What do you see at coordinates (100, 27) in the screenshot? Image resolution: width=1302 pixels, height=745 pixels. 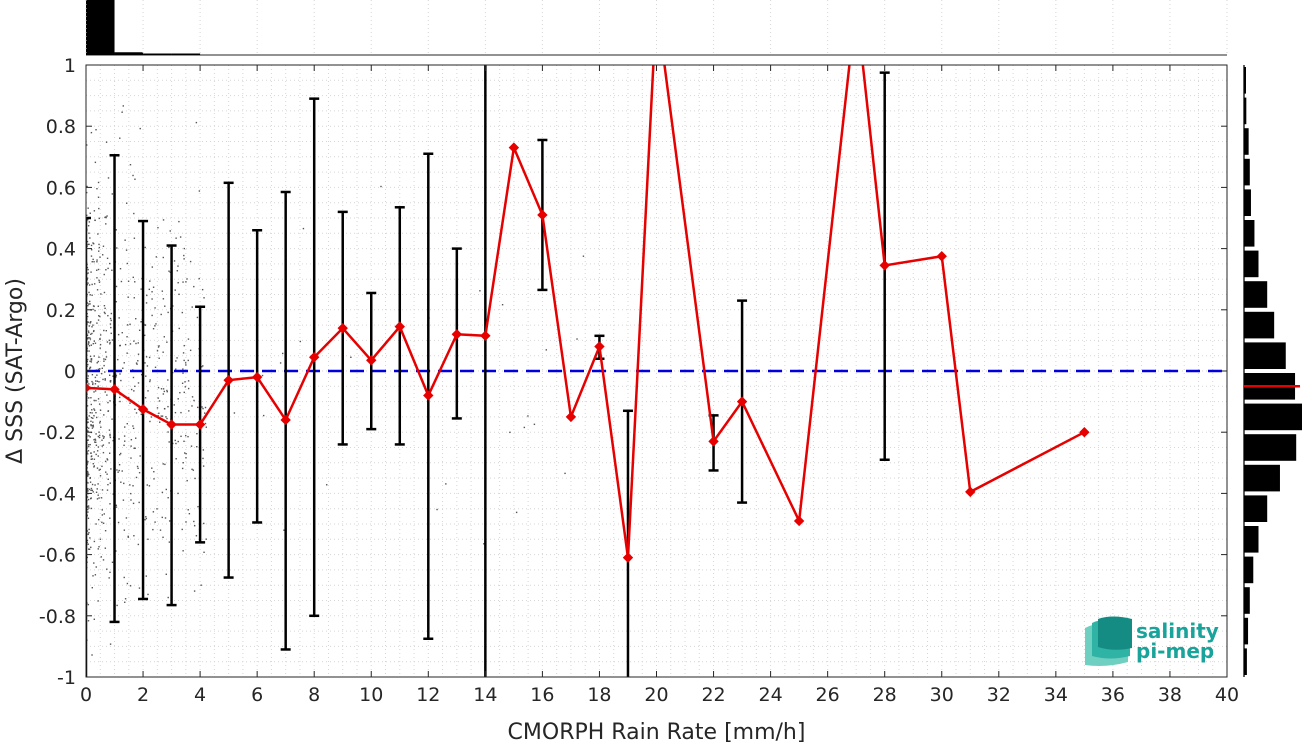 I see `top-hist-bar` at bounding box center [100, 27].